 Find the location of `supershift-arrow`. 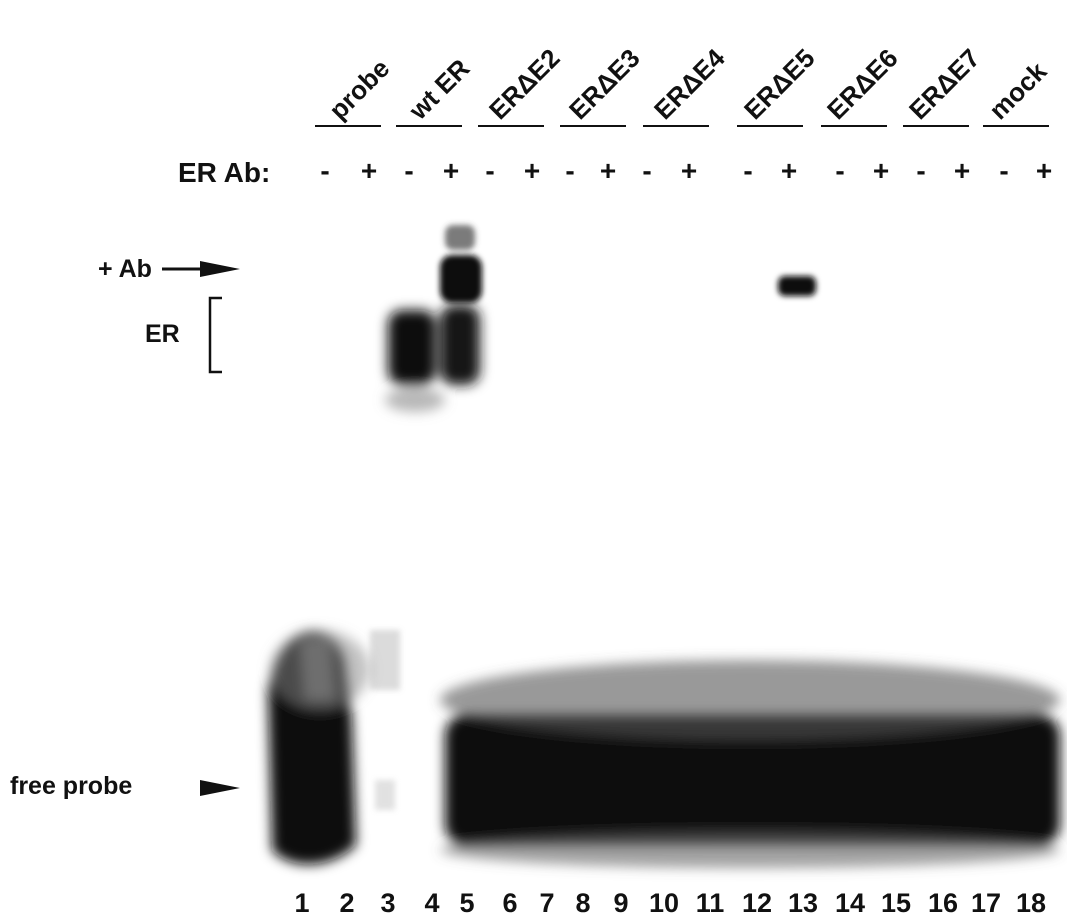

supershift-arrow is located at coordinates (201, 269).